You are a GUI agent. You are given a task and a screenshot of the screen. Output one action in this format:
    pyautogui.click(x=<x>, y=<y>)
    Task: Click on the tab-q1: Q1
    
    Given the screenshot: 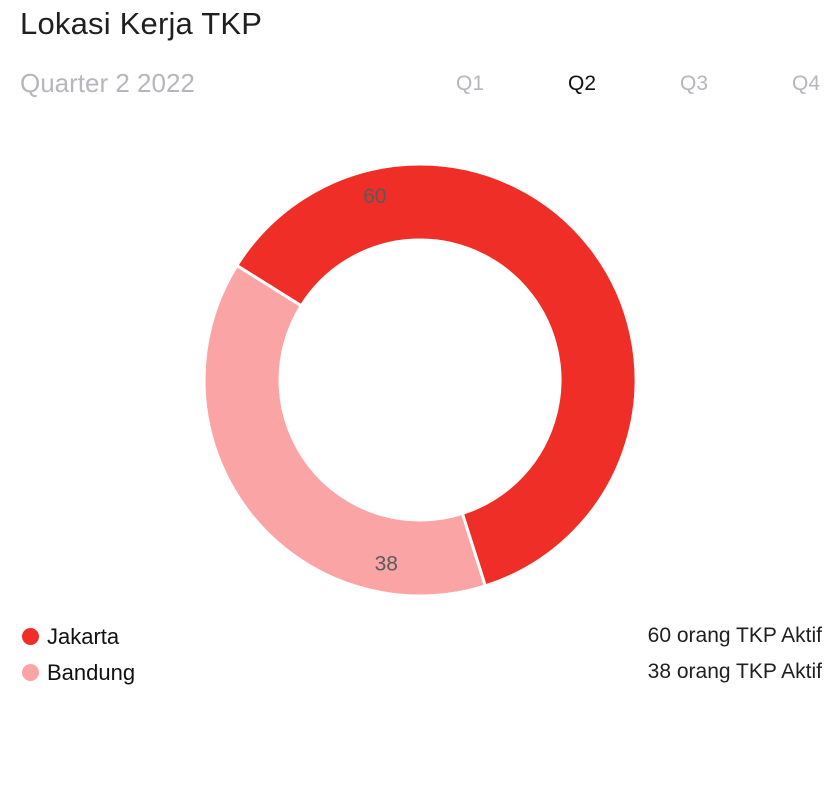 What is the action you would take?
    pyautogui.click(x=470, y=83)
    